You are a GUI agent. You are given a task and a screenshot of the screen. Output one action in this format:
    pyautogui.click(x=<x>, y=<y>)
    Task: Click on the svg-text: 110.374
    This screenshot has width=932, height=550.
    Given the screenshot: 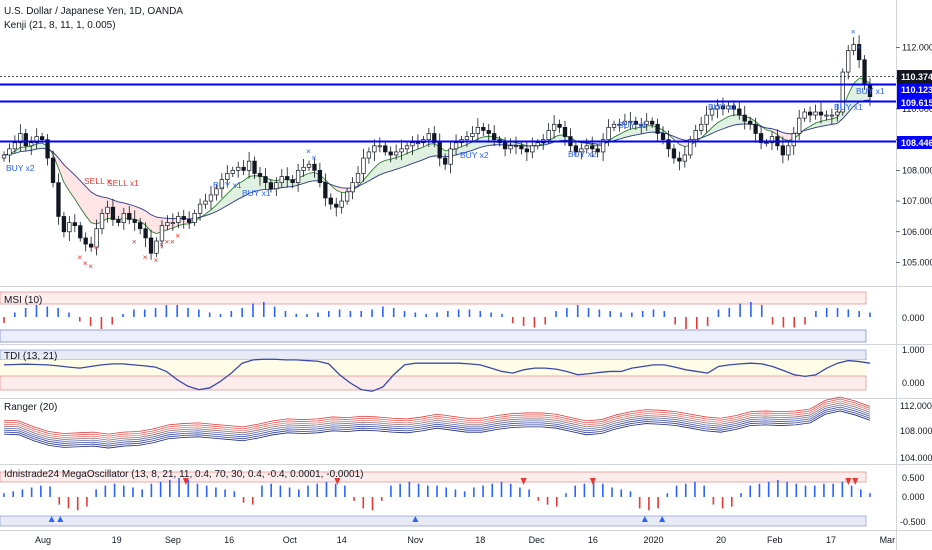 What is the action you would take?
    pyautogui.click(x=916, y=77)
    